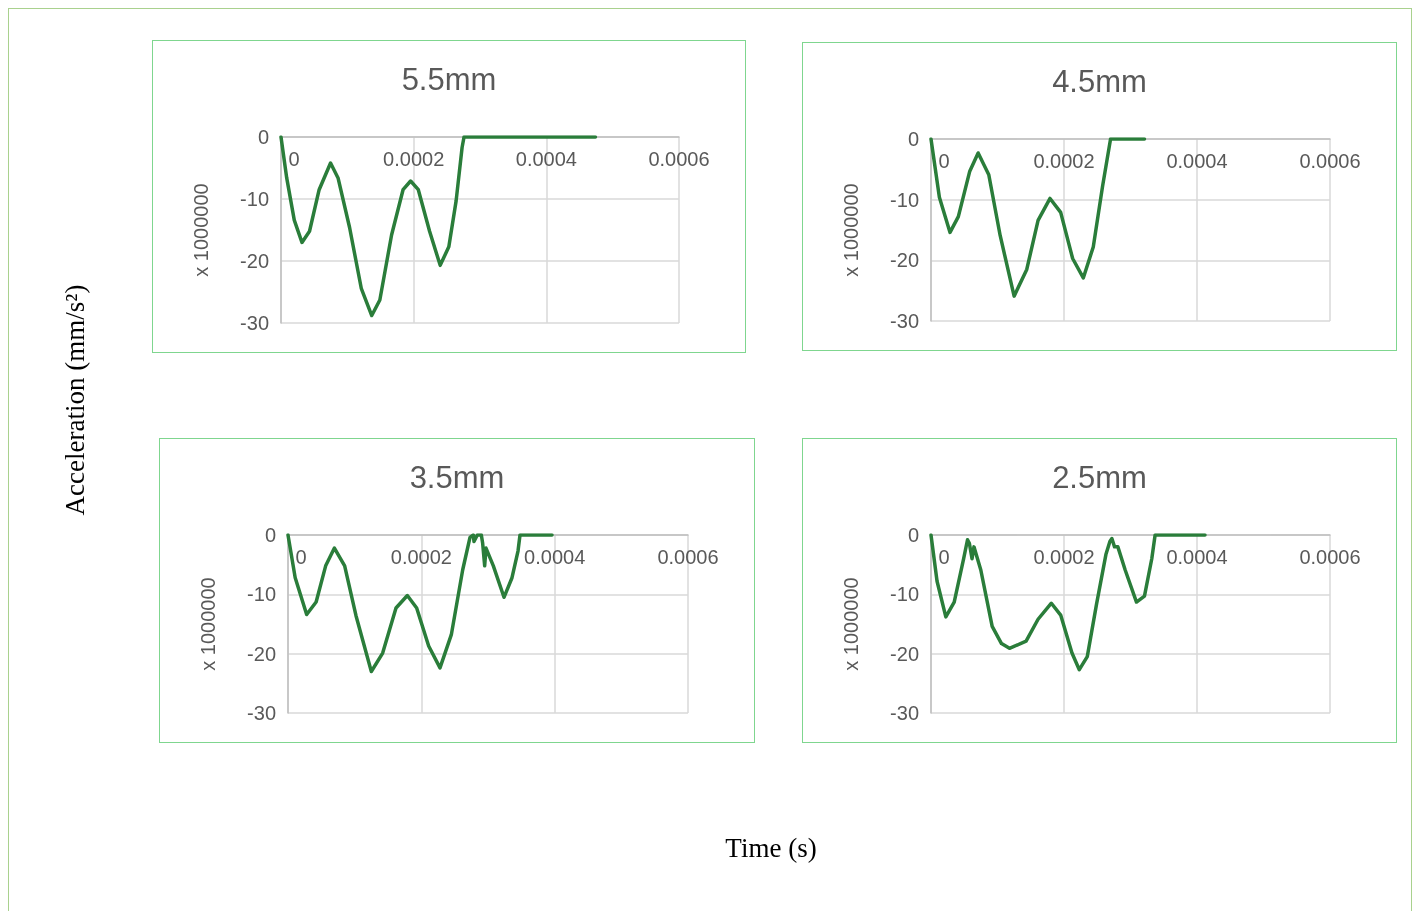  I want to click on chart-title: 4.5mm, so click(1099, 81).